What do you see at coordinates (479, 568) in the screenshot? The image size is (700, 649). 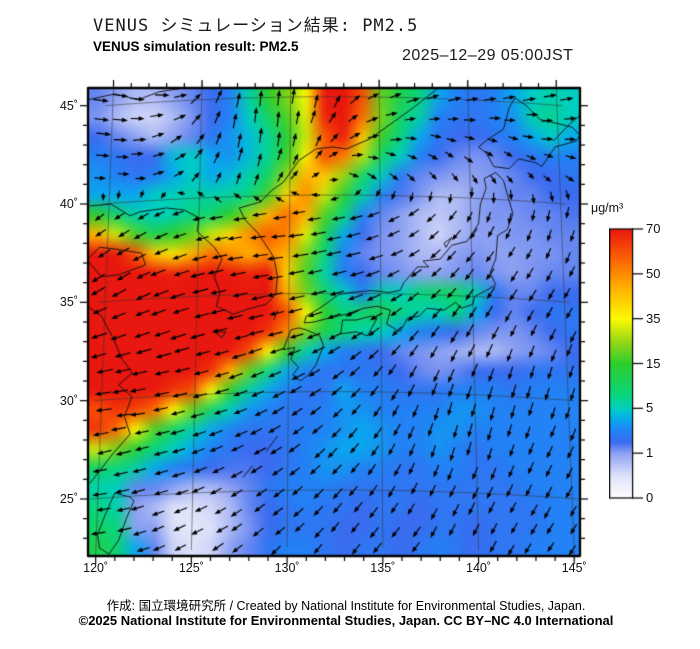 I see `lon-tick-label: 140˚` at bounding box center [479, 568].